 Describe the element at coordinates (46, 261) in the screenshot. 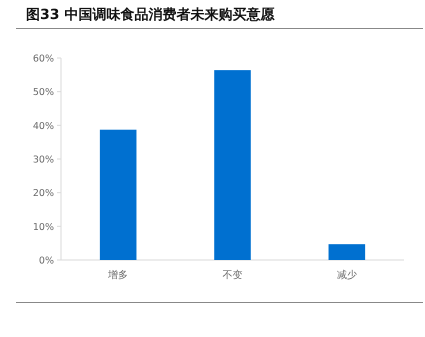

I see `y-tick-label: 0%` at that location.